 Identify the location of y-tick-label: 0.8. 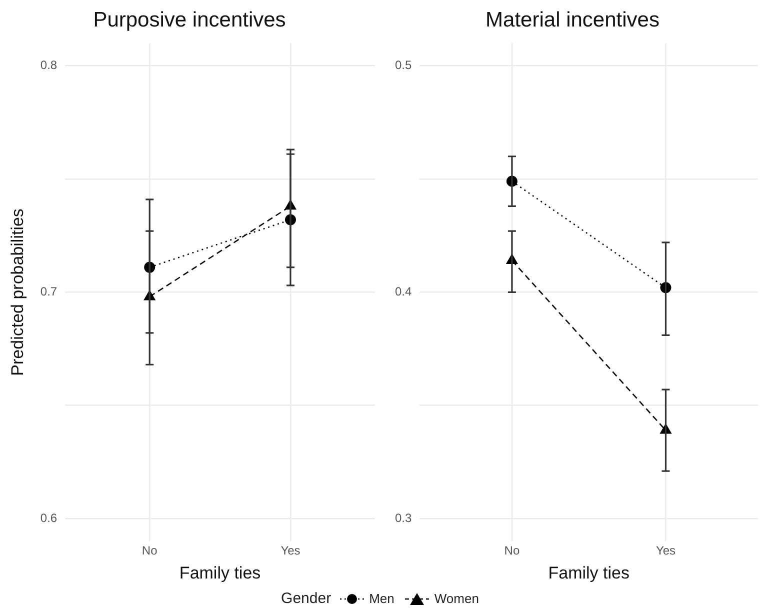
(49, 65).